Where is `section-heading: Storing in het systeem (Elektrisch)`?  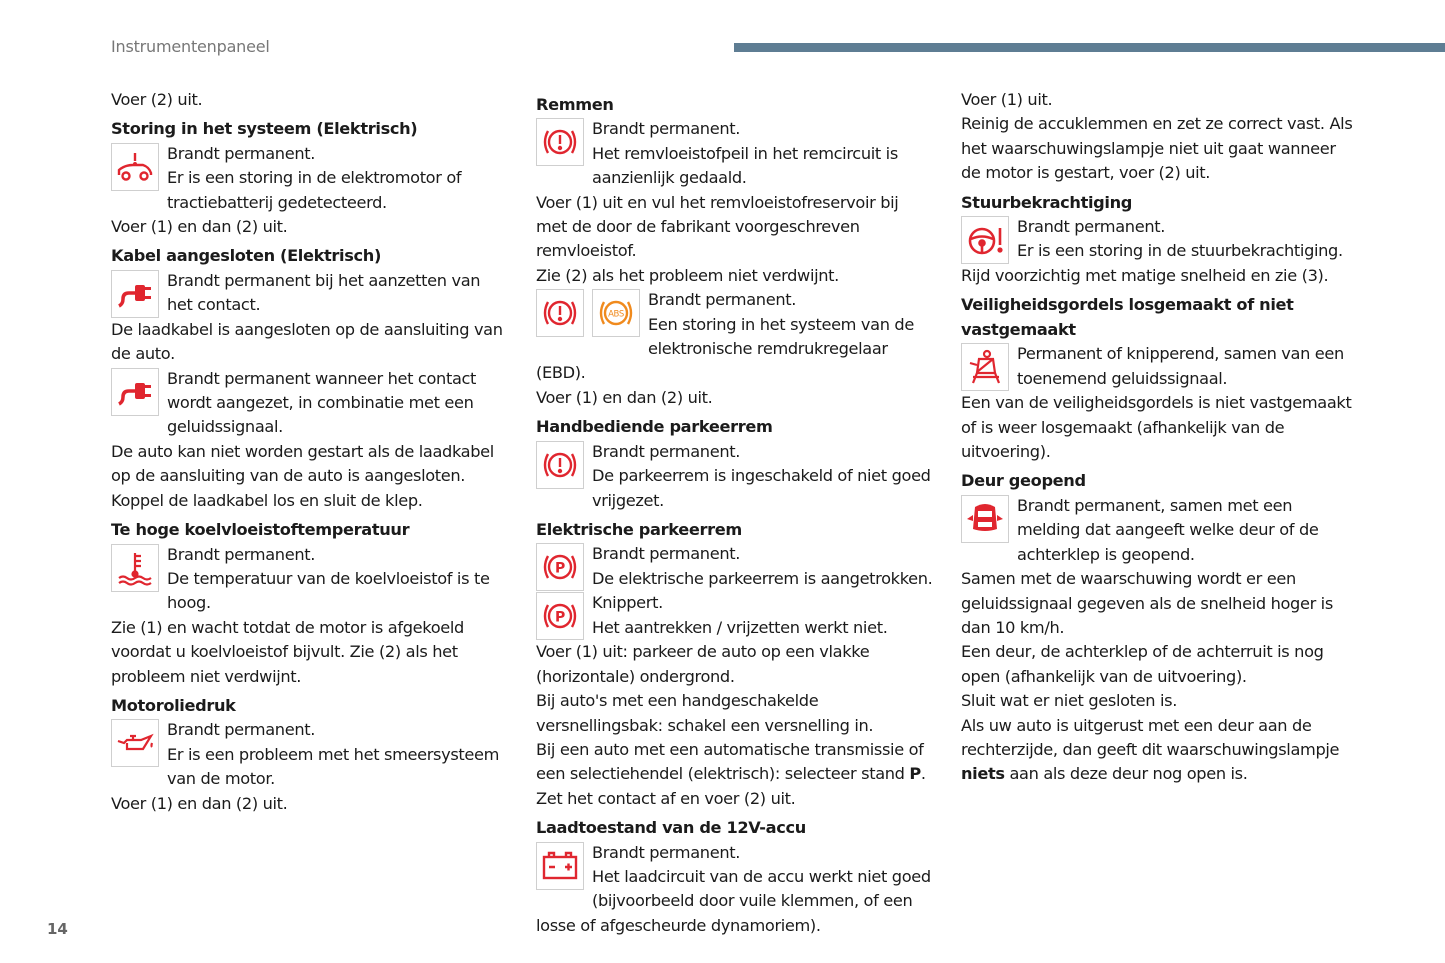
section-heading: Storing in het systeem (Elektrisch) is located at coordinates (264, 129).